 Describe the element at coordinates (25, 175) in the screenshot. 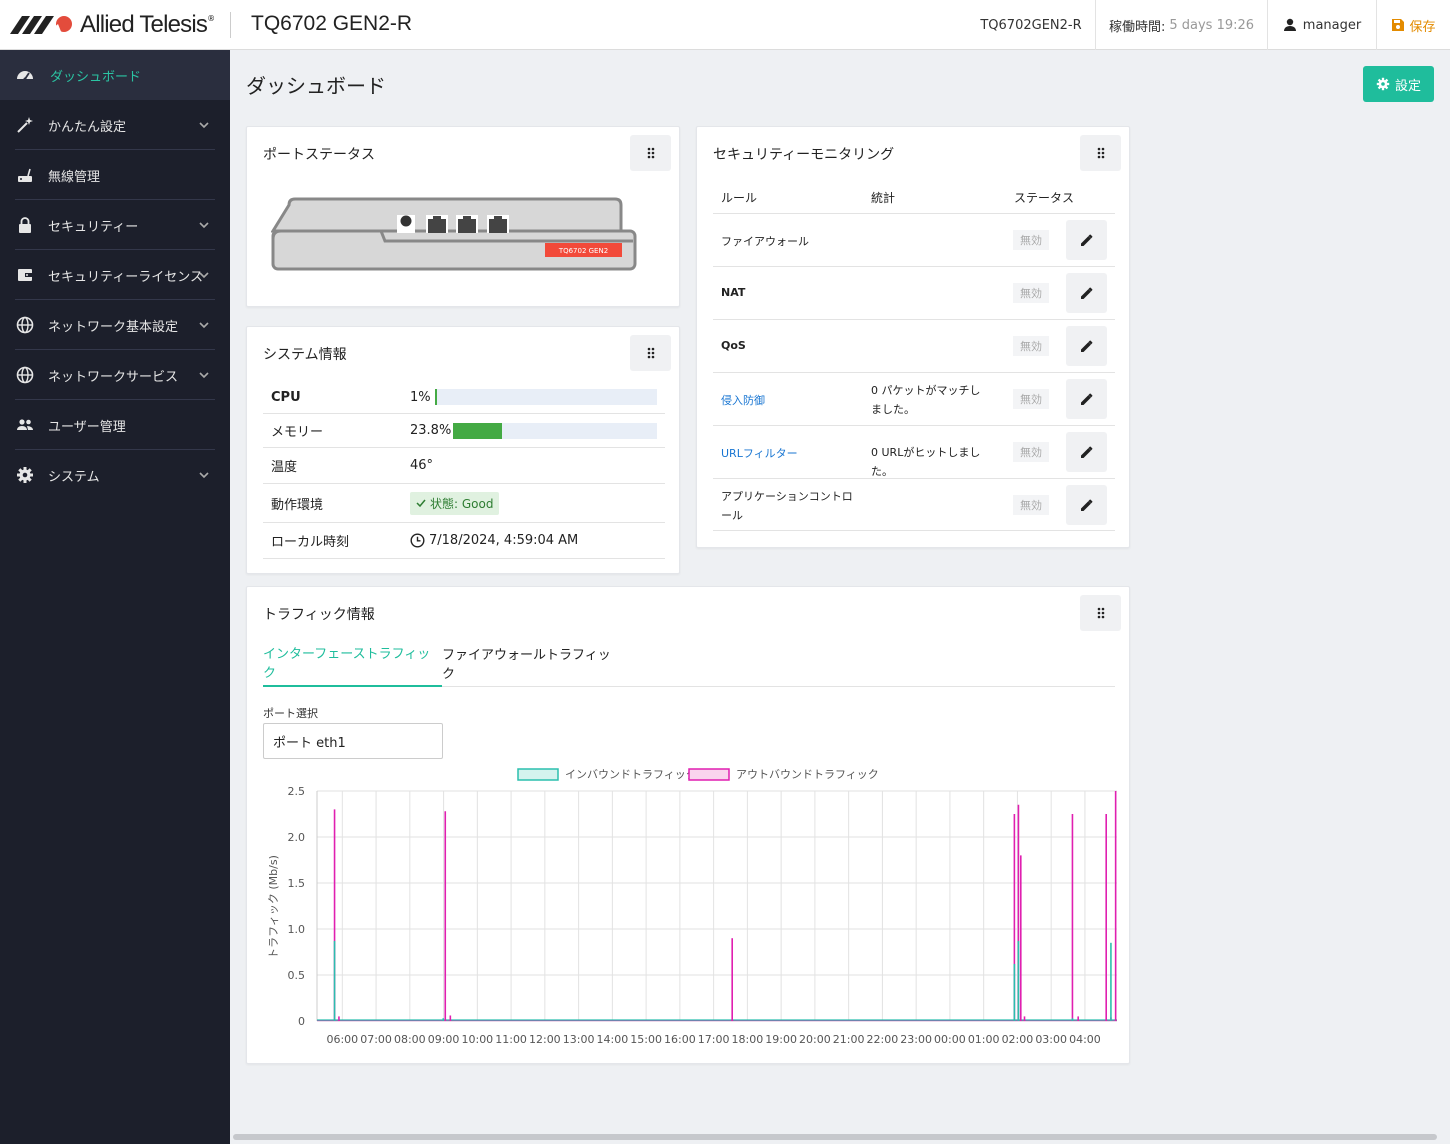

I see `router-icon` at that location.